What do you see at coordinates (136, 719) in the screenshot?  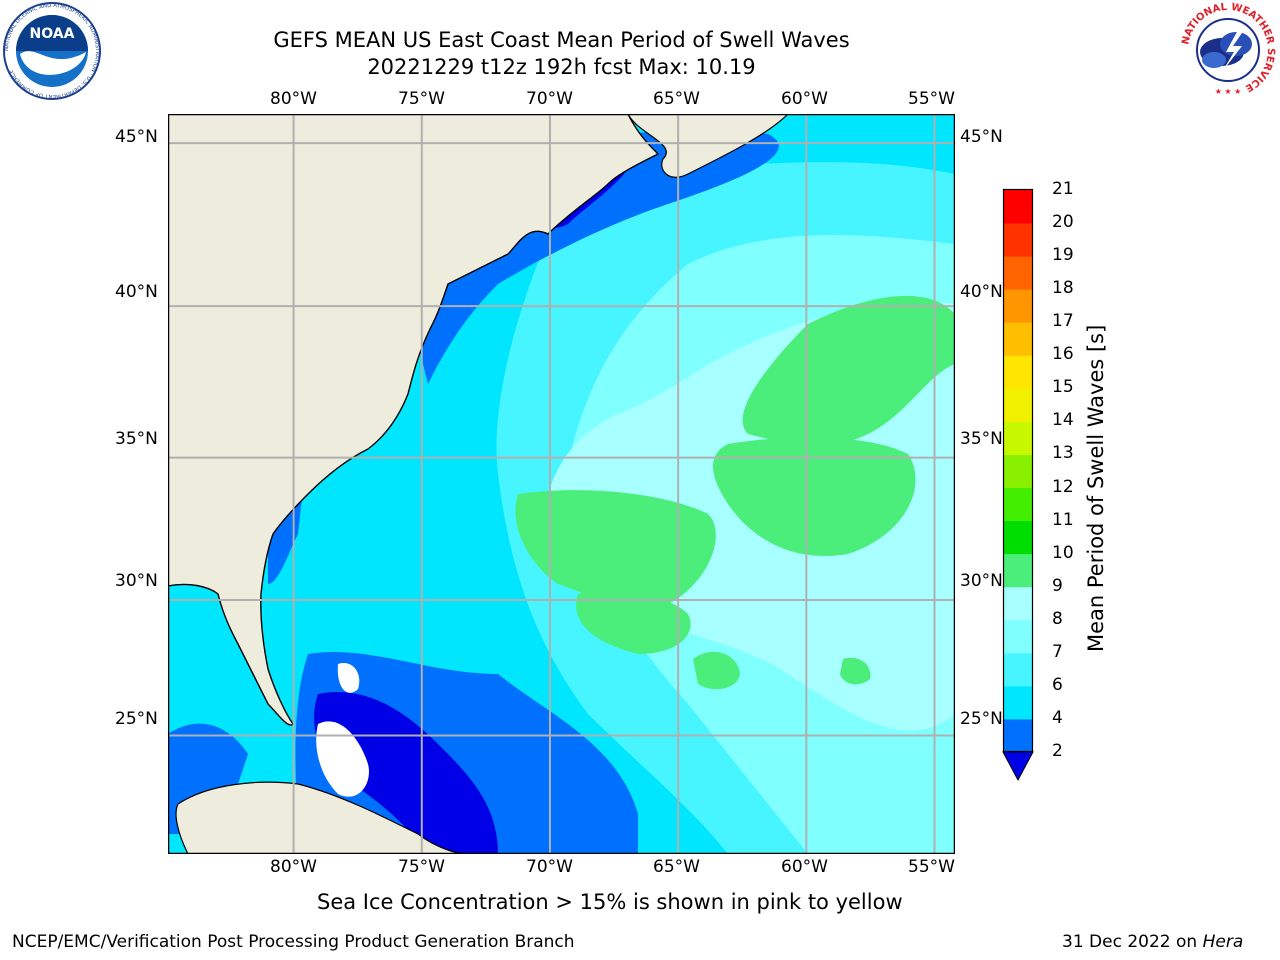 I see `lat-label-left: 25°N` at bounding box center [136, 719].